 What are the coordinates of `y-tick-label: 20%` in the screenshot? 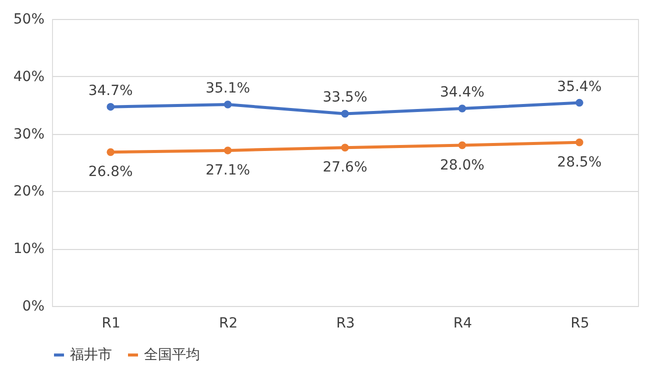 It's located at (28, 192).